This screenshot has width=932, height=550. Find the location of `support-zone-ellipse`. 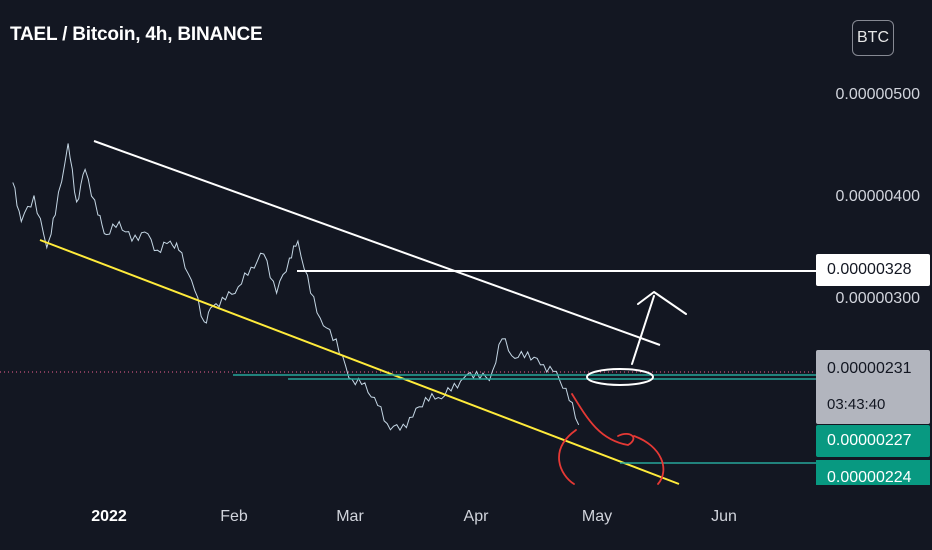

support-zone-ellipse is located at coordinates (620, 377).